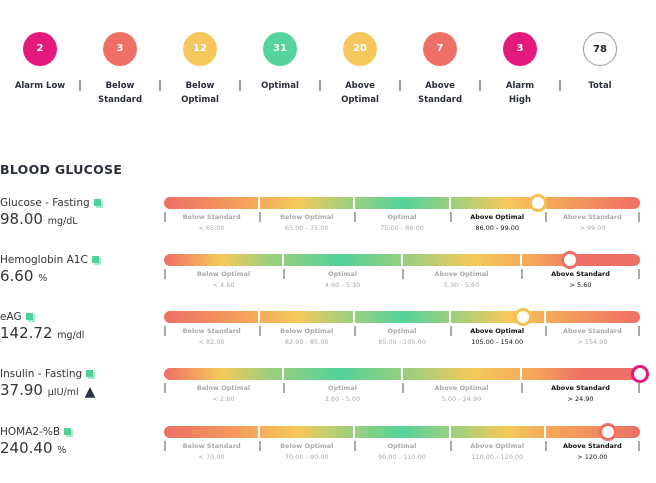 Image resolution: width=656 pixels, height=483 pixels. Describe the element at coordinates (280, 49) in the screenshot. I see `count-badge: 31` at that location.